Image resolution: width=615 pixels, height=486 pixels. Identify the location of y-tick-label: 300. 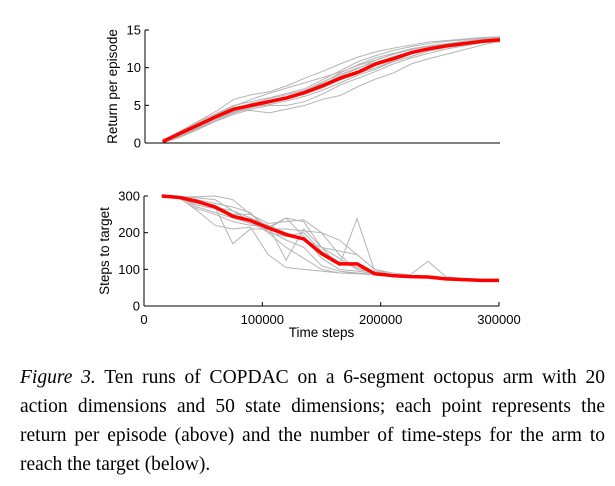
(129, 196).